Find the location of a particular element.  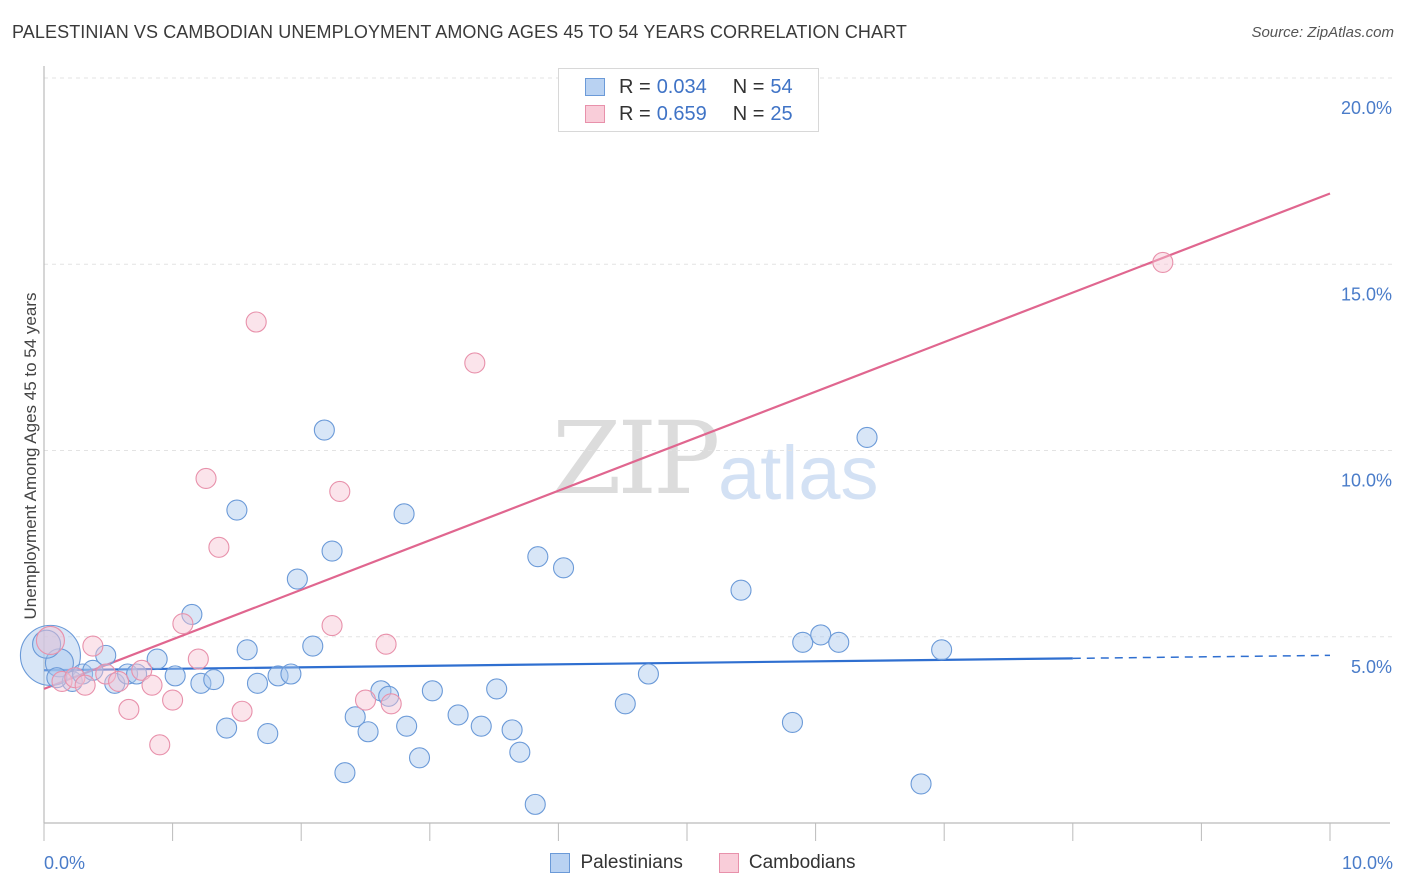

y-tick-label: 15.0% is located at coordinates (1366, 294).